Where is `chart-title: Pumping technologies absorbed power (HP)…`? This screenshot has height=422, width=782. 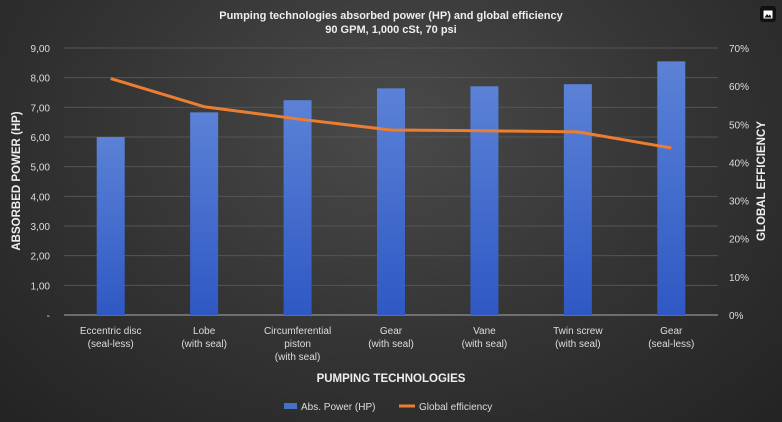 chart-title: Pumping technologies absorbed power (HP)… is located at coordinates (391, 23).